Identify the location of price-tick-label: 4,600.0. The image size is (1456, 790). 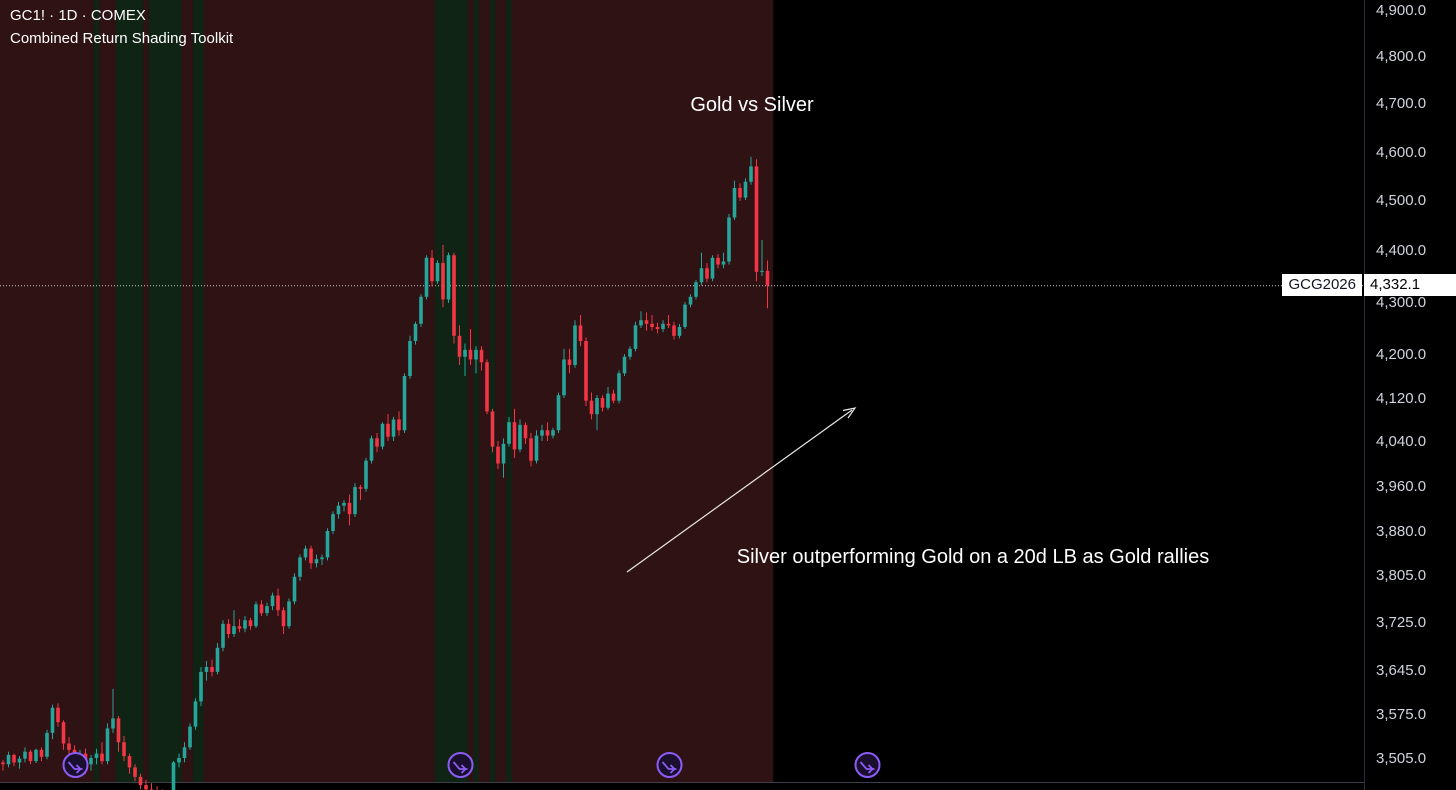
(1401, 152).